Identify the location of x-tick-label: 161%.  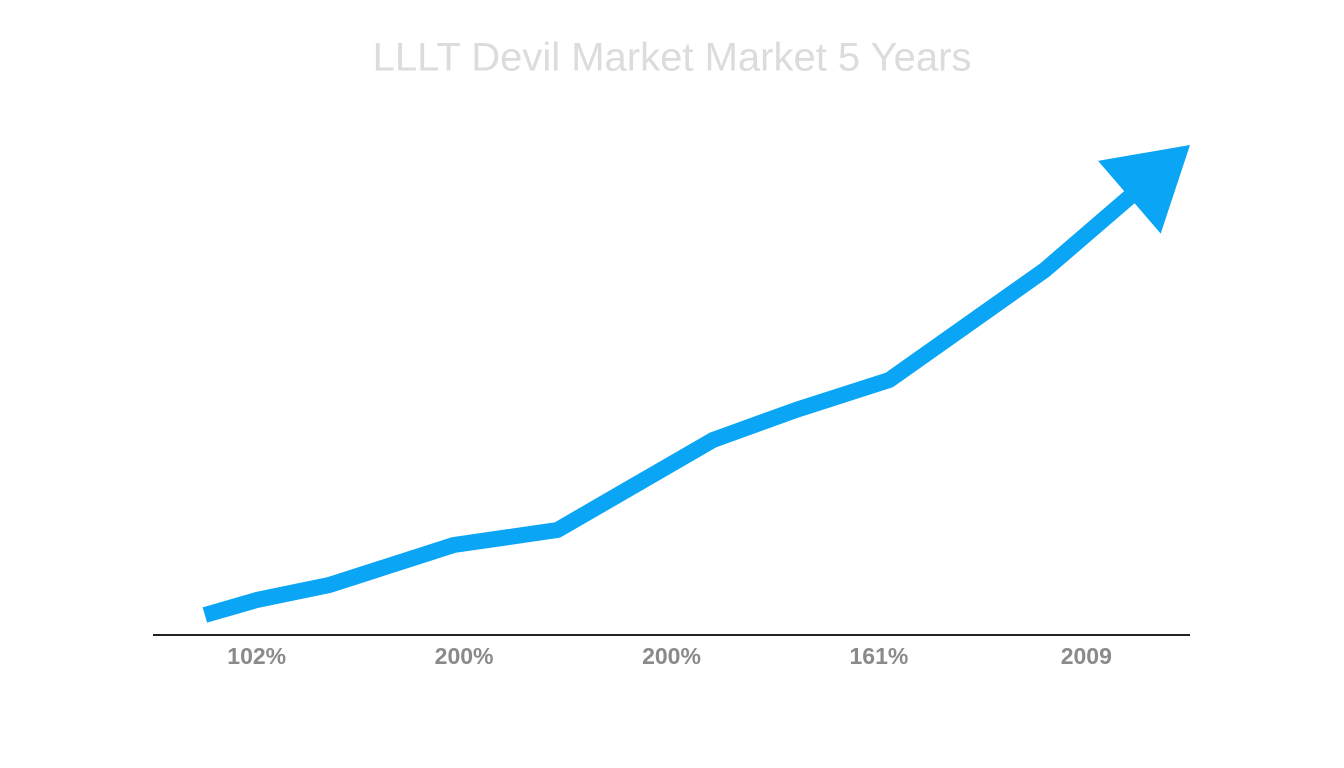
(878, 656).